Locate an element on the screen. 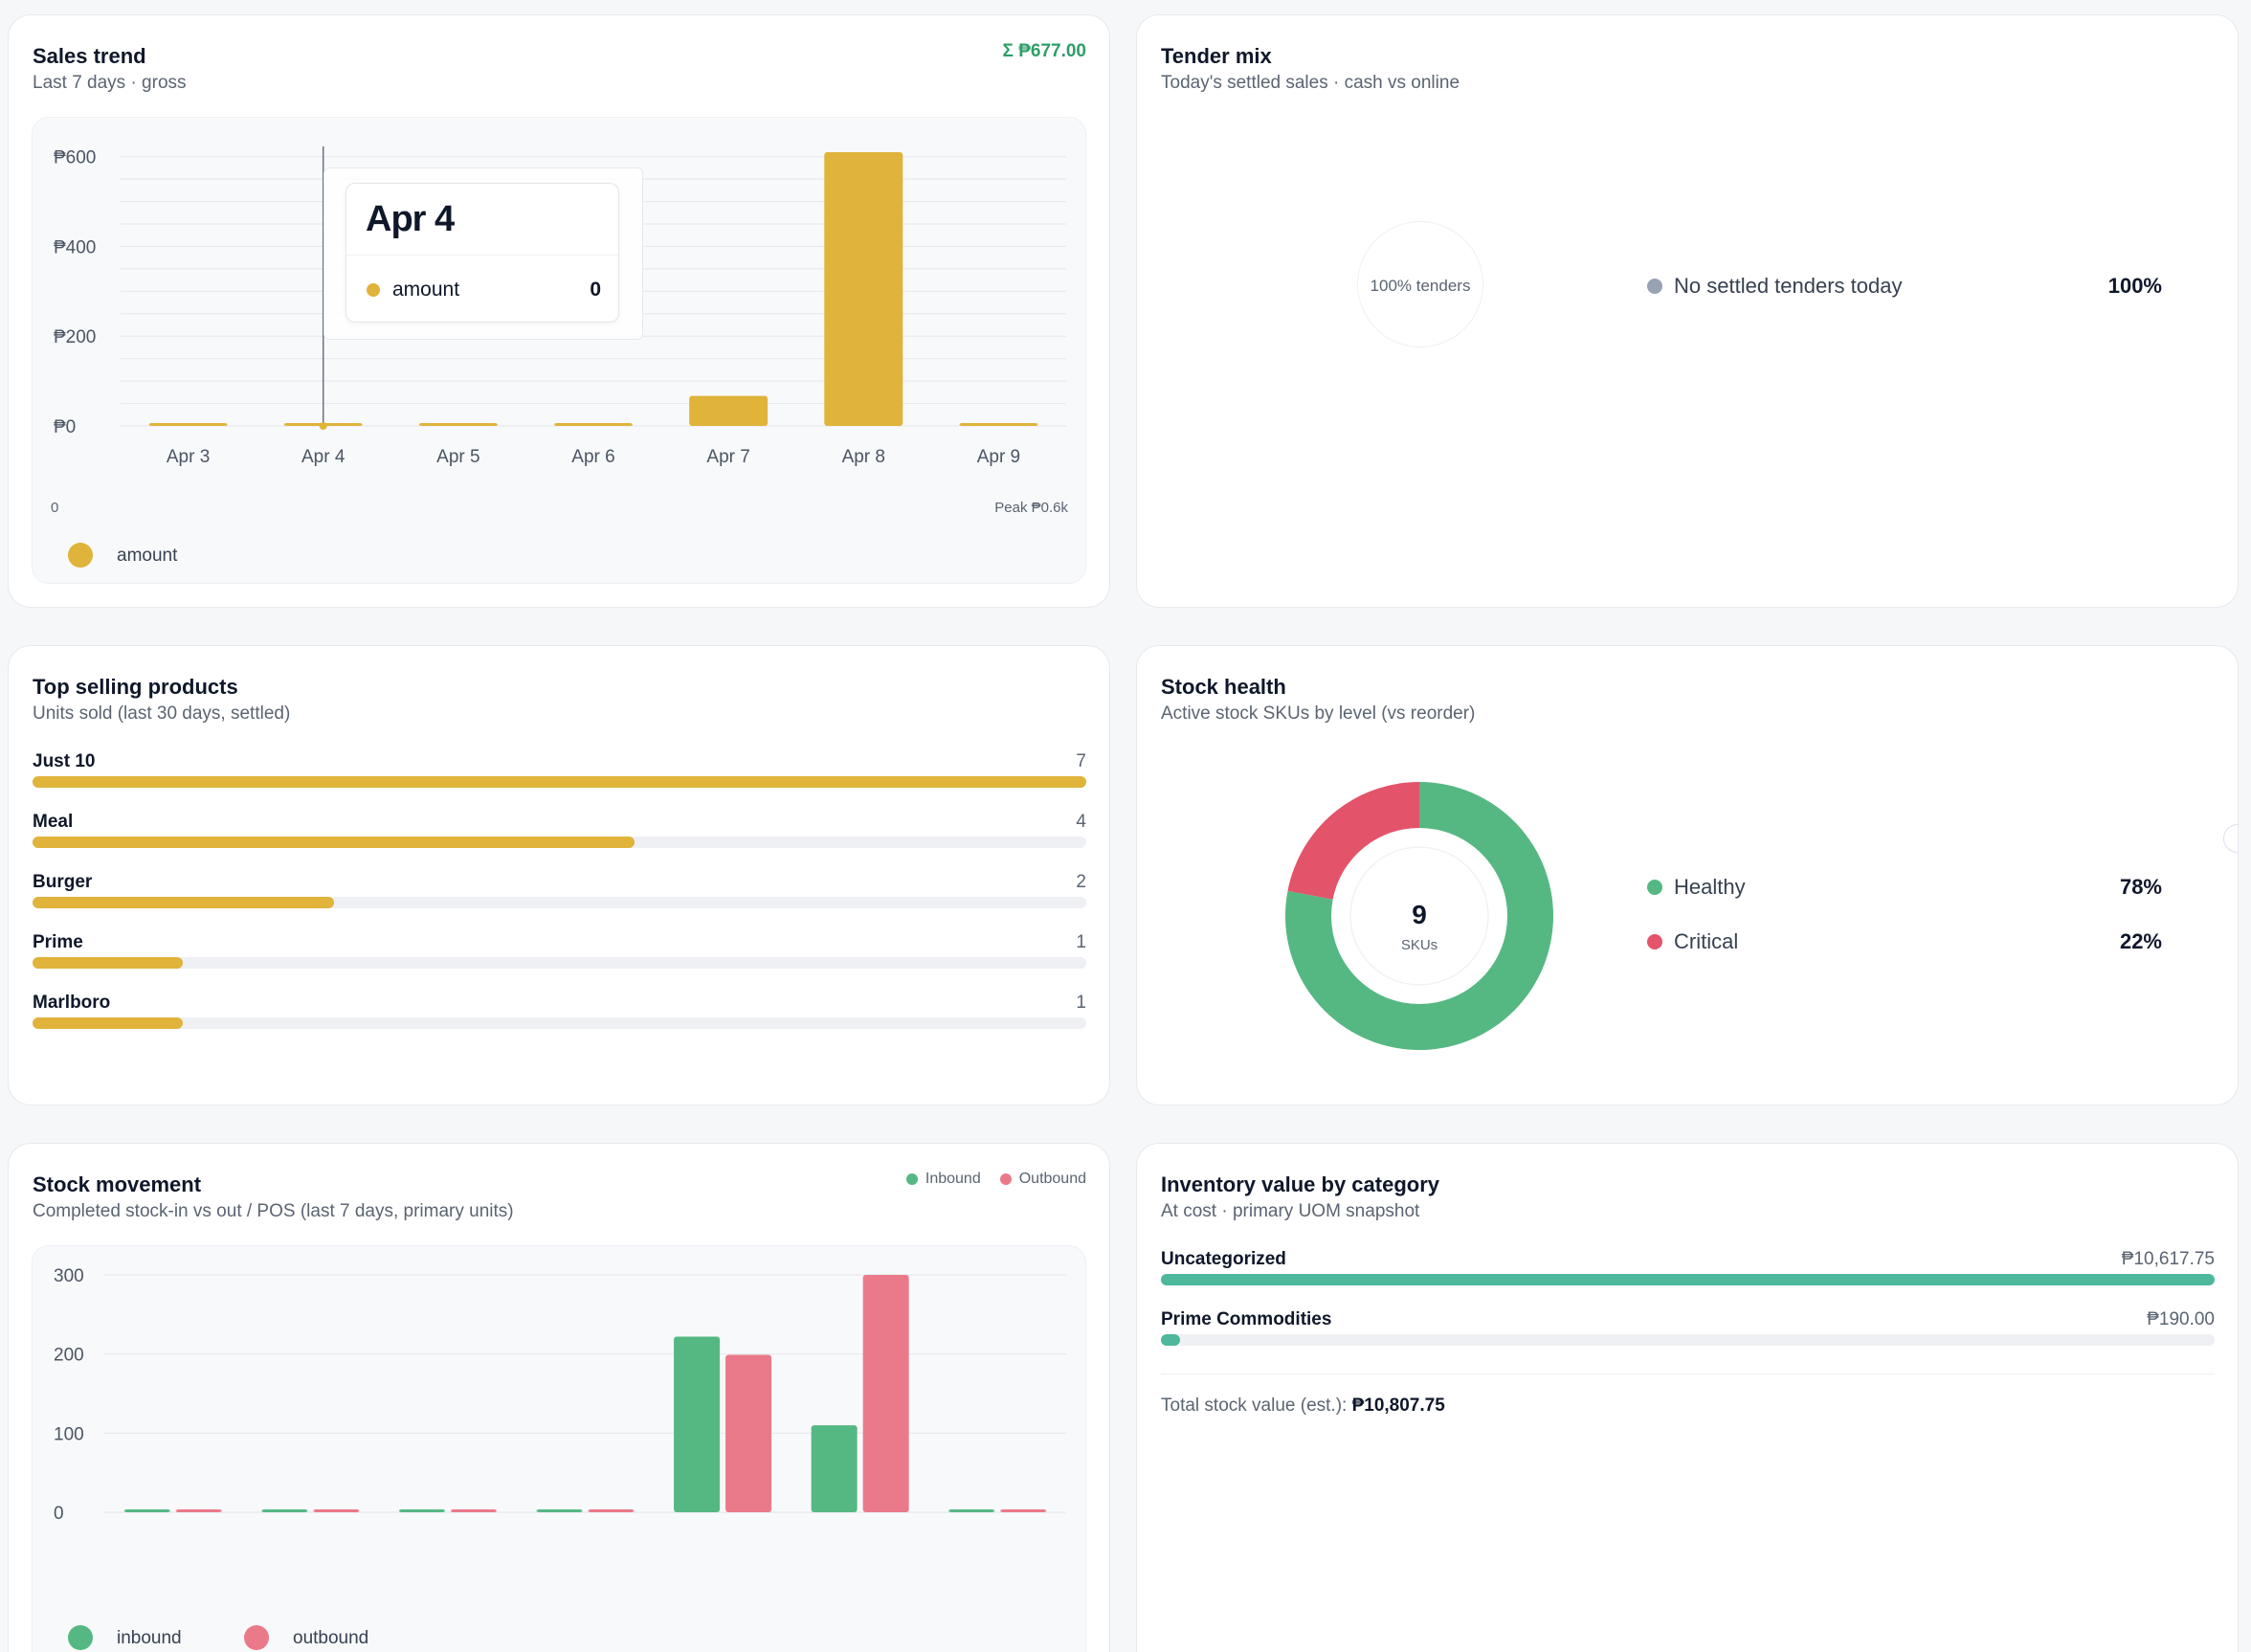 The image size is (2251, 1652). product-name: Meal is located at coordinates (53, 822).